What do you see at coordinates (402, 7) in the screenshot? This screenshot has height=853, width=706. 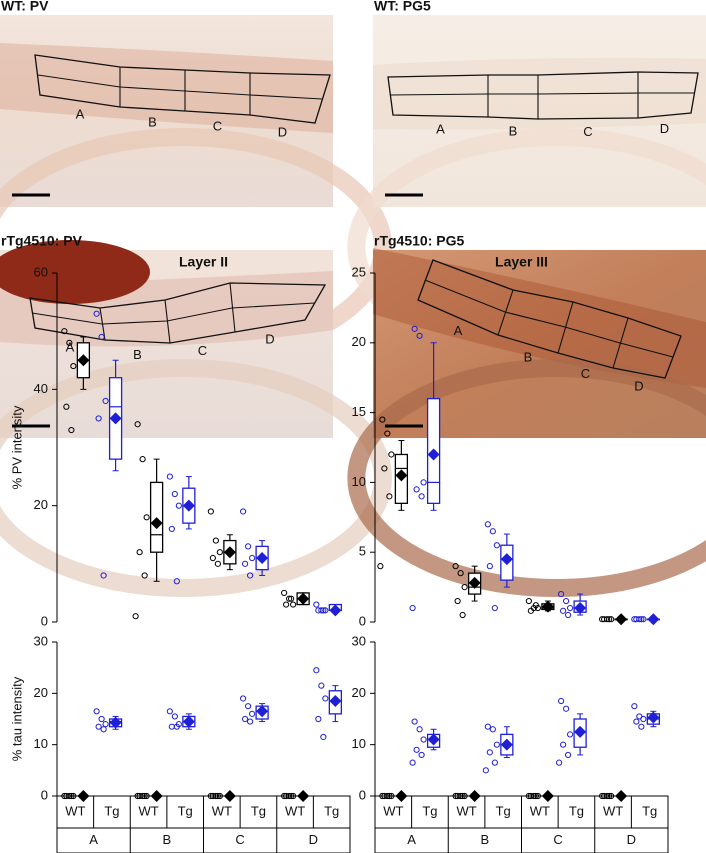 I see `panel-title: WT: PG5` at bounding box center [402, 7].